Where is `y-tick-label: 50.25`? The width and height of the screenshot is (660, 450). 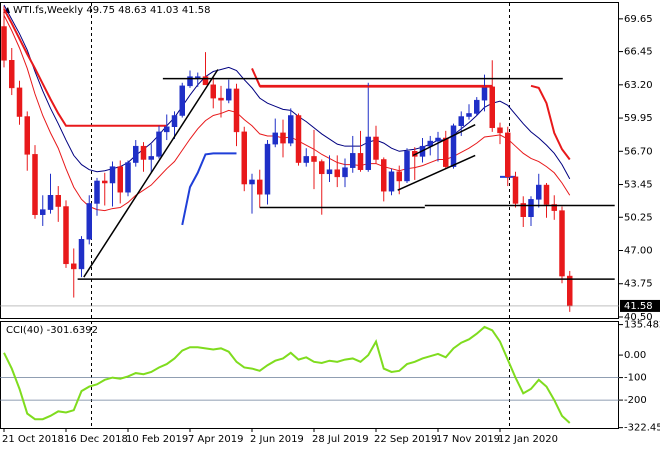
y-tick-label: 50.25 is located at coordinates (638, 217).